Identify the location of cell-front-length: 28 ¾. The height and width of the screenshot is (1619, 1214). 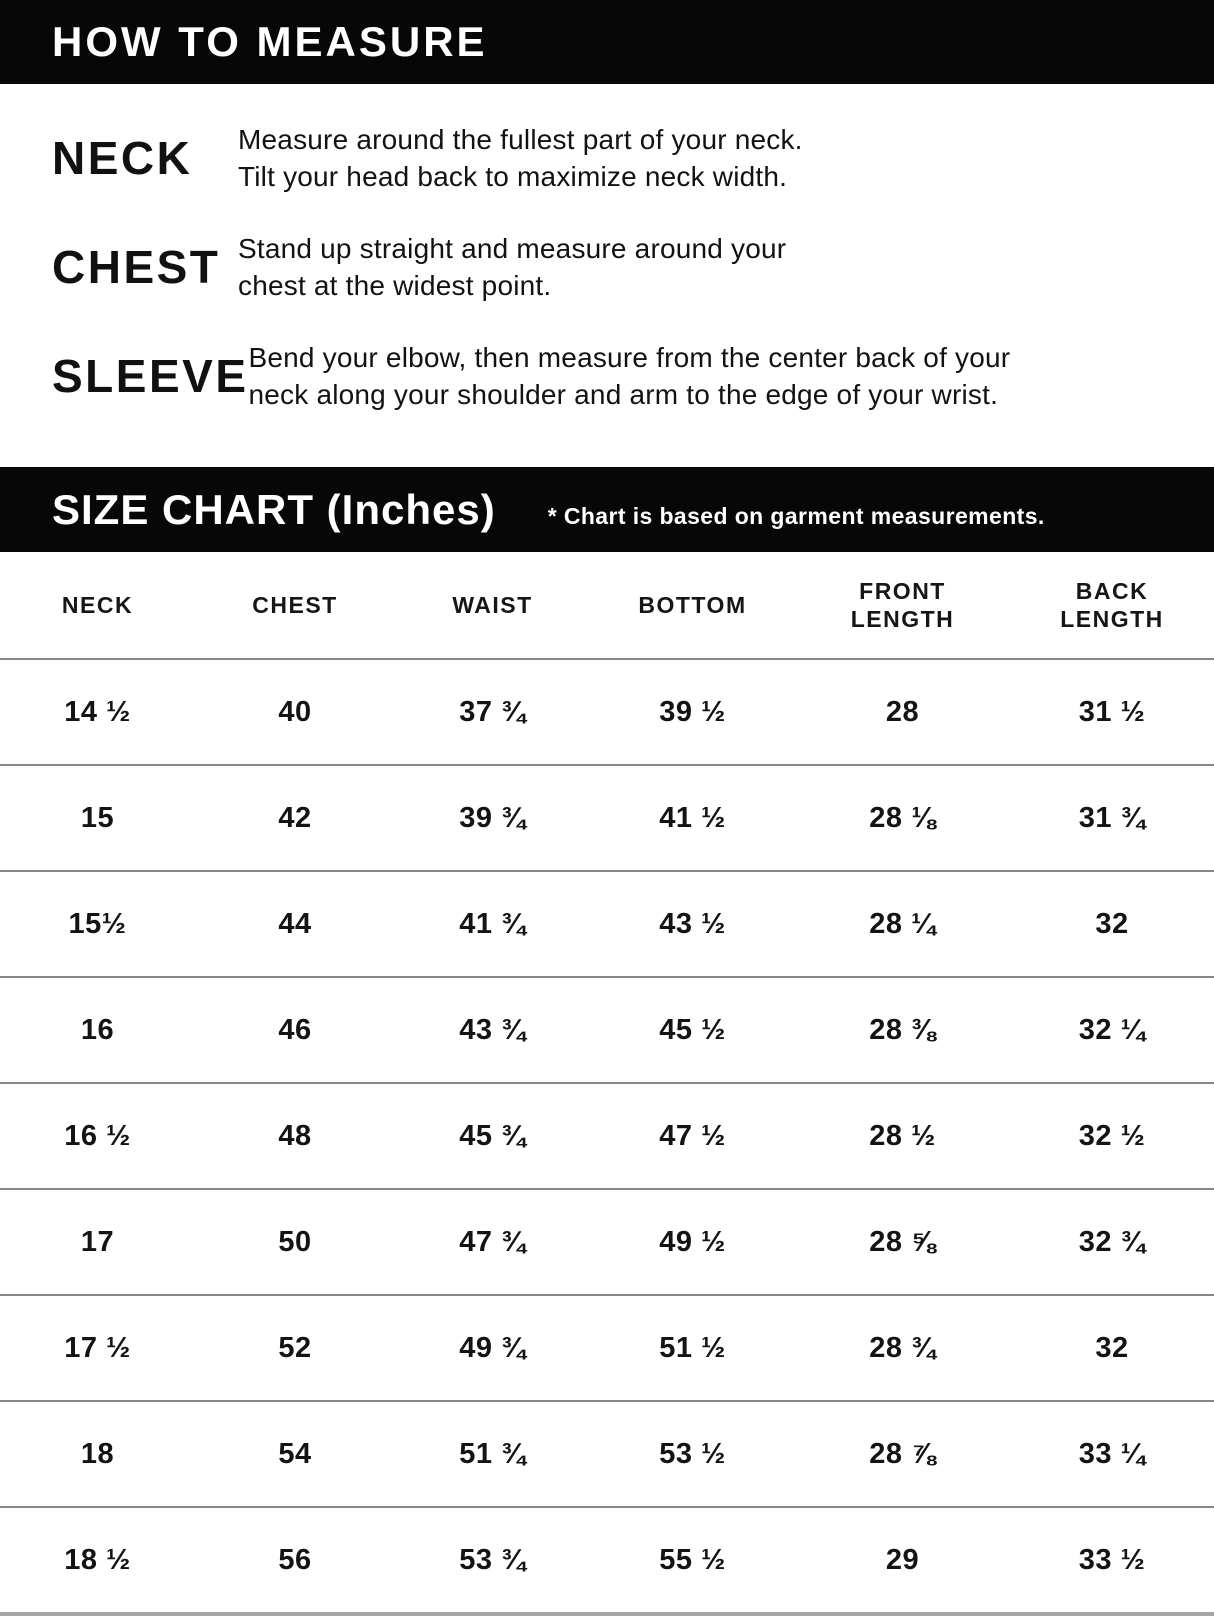
(902, 1347).